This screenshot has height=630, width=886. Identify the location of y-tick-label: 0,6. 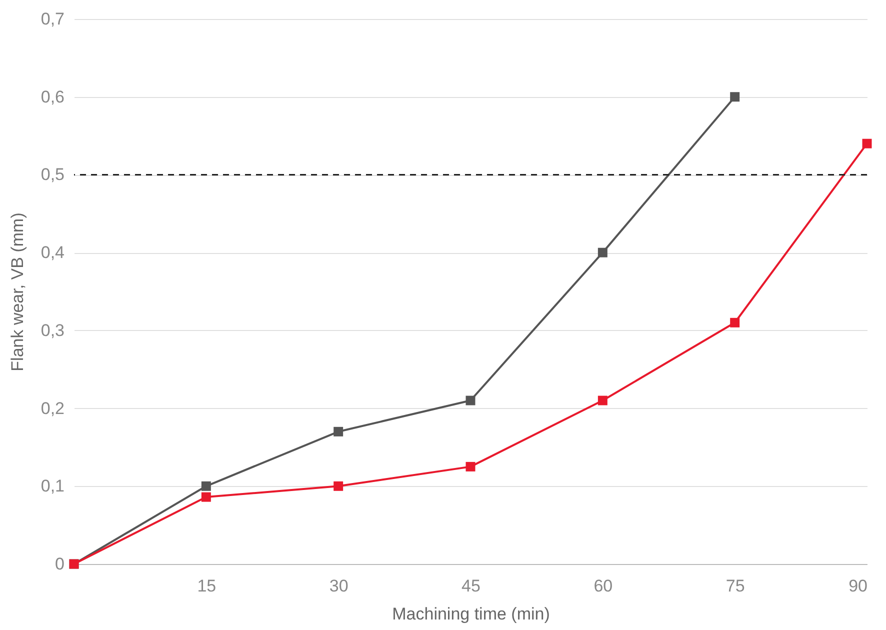
(52, 96).